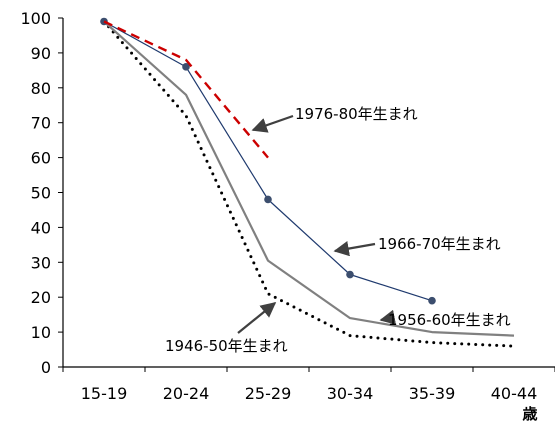  Describe the element at coordinates (41, 53) in the screenshot. I see `y-tick-label: 90` at that location.